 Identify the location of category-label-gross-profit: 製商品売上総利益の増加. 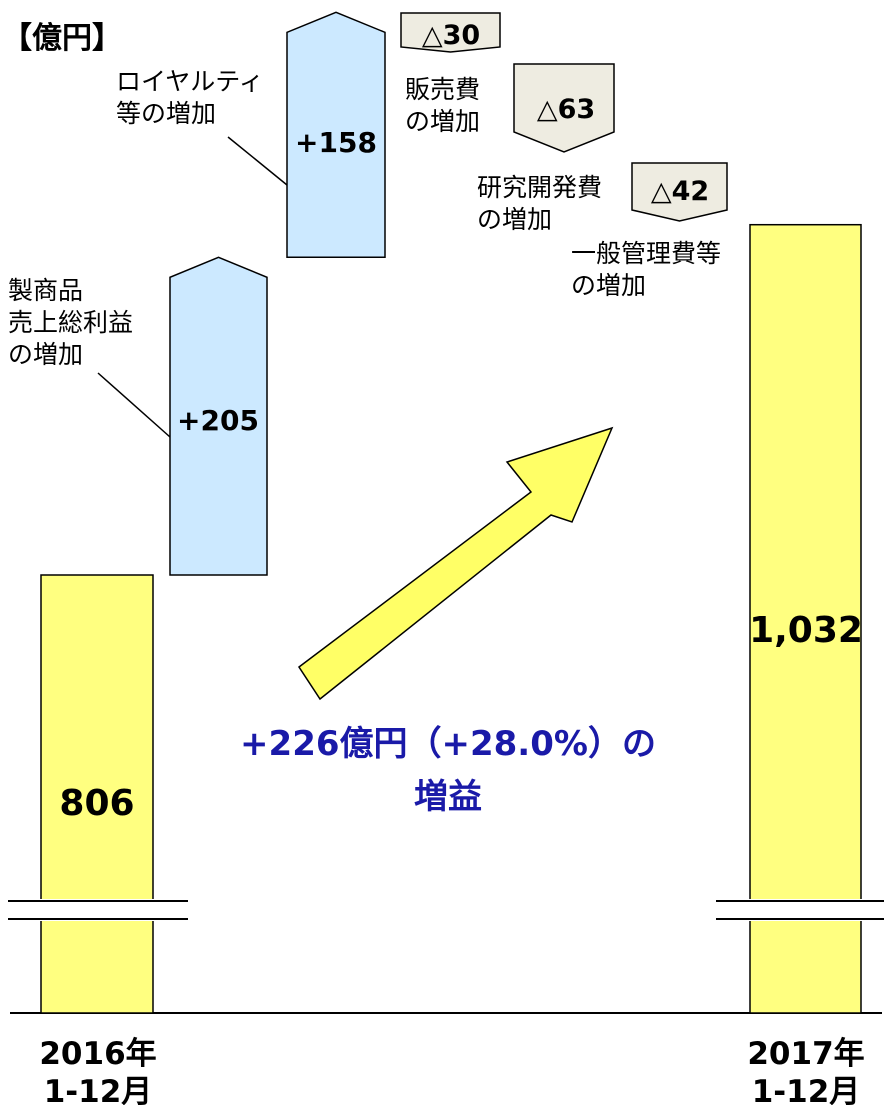
(70, 322).